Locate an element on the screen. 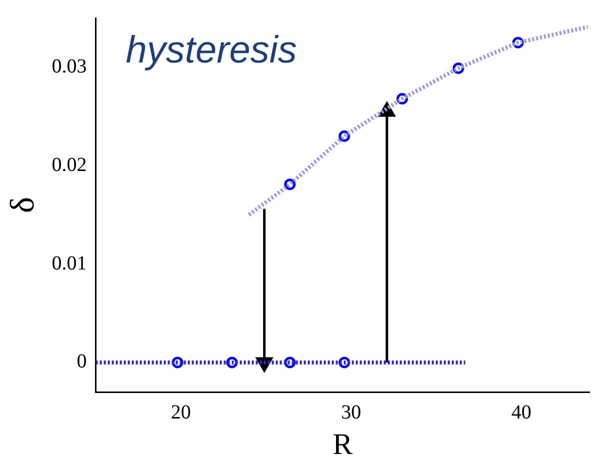 Image resolution: width=600 pixels, height=464 pixels. annotation: hysteresis is located at coordinates (211, 51).